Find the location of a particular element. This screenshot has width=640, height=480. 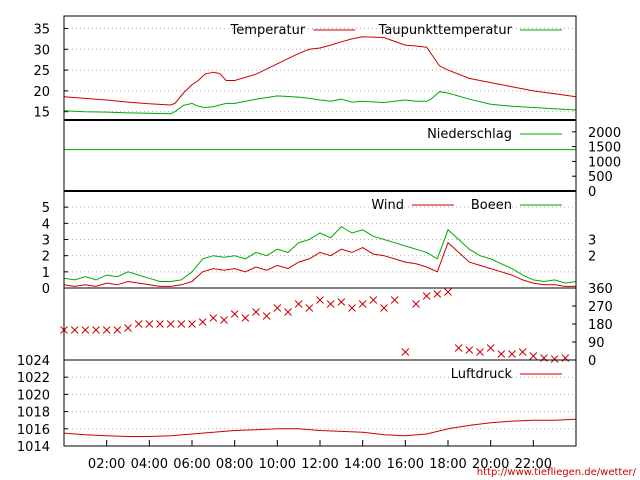

x-tick-label: 20:00 is located at coordinates (490, 464).